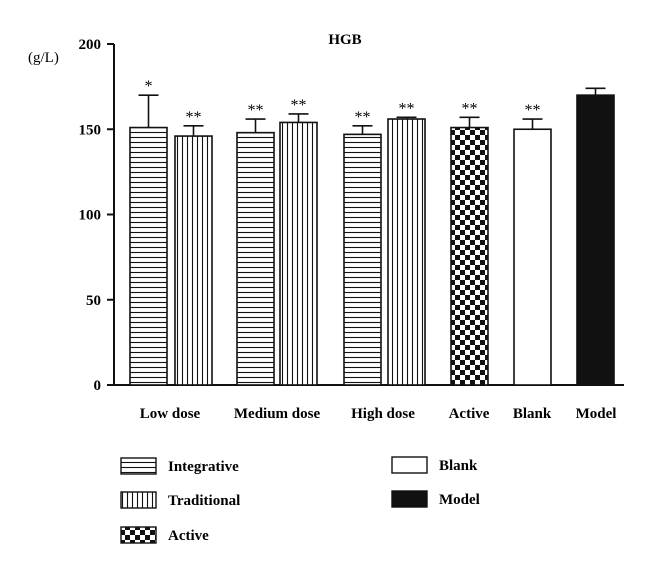 This screenshot has height=579, width=660. What do you see at coordinates (170, 414) in the screenshot?
I see `x-tick-label: Low dose` at bounding box center [170, 414].